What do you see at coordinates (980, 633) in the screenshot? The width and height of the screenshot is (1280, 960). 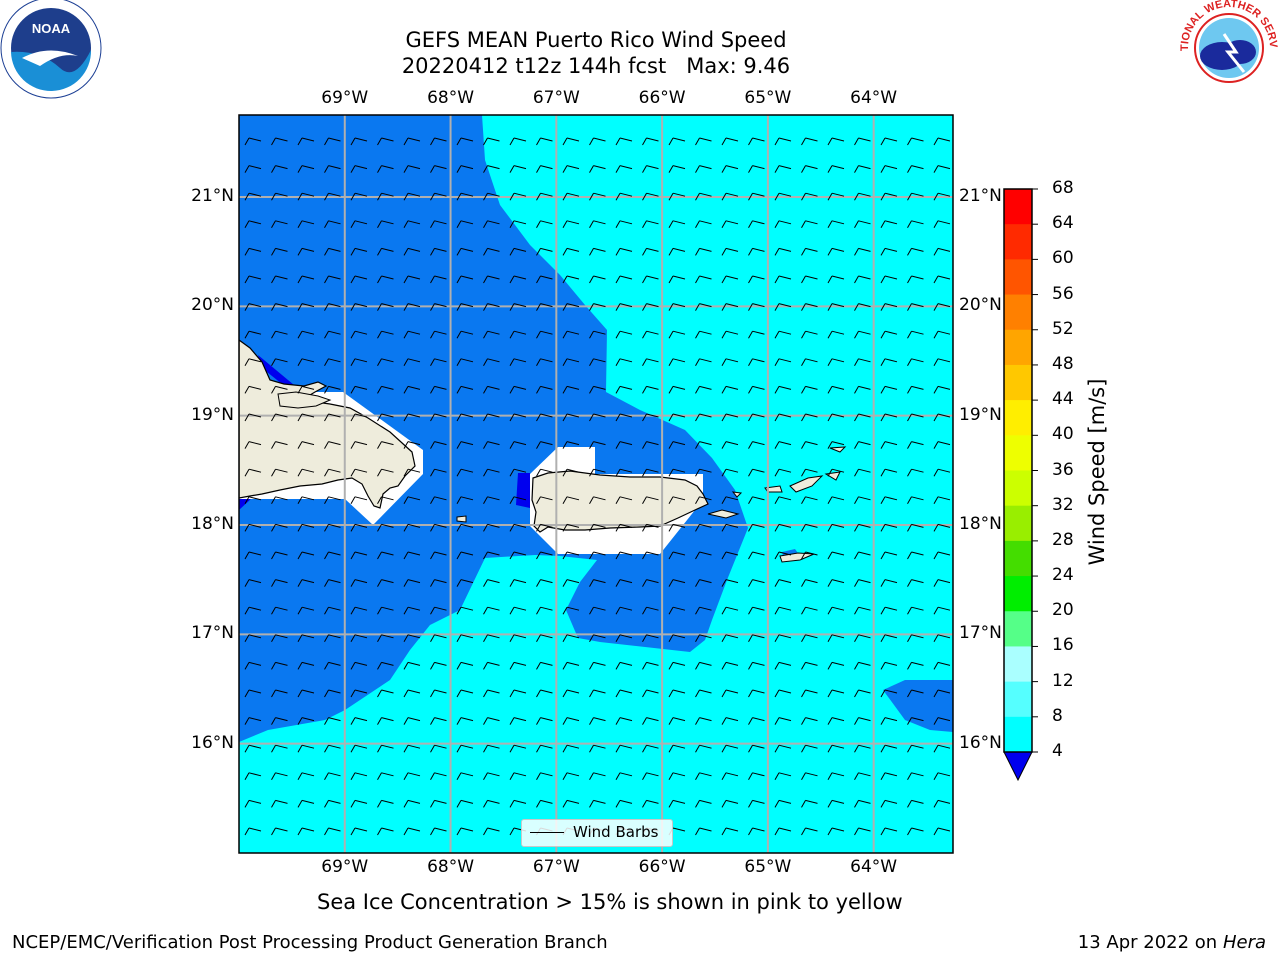 I see `latitude-label: 17°N` at bounding box center [980, 633].